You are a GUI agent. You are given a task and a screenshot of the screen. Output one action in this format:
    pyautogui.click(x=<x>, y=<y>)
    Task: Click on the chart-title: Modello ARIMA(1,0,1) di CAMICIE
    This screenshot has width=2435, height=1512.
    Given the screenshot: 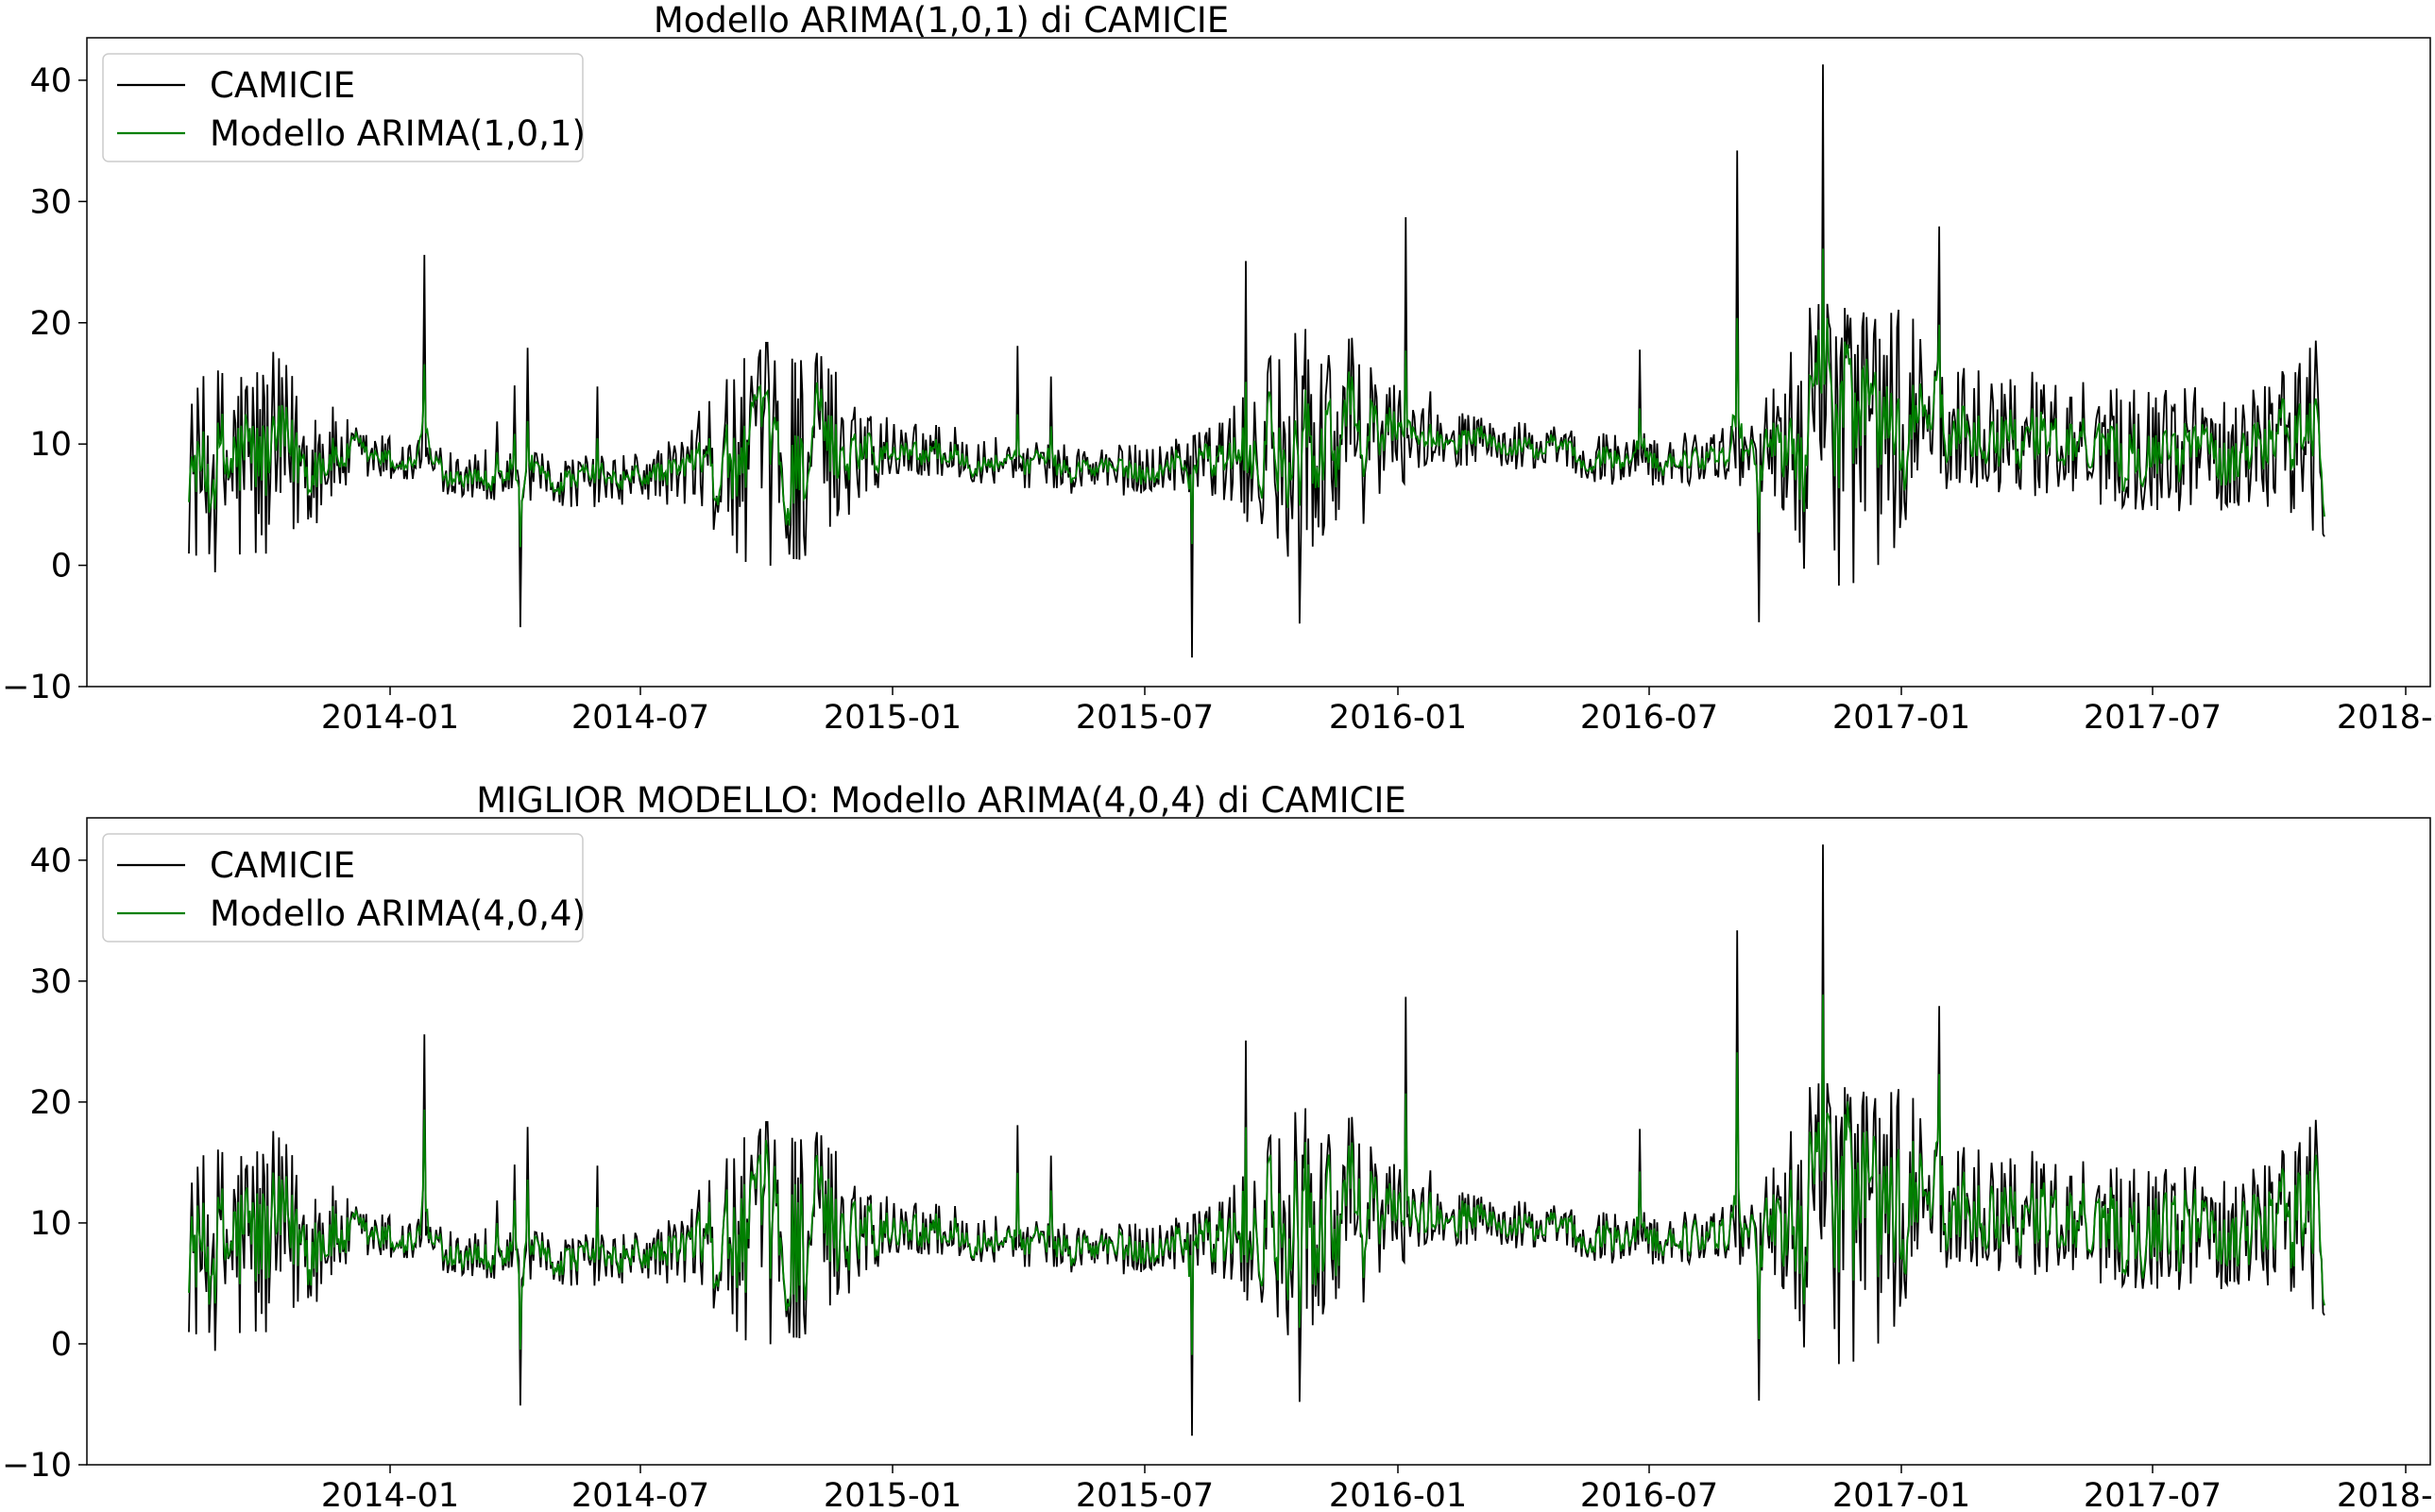 What is the action you would take?
    pyautogui.click(x=941, y=20)
    